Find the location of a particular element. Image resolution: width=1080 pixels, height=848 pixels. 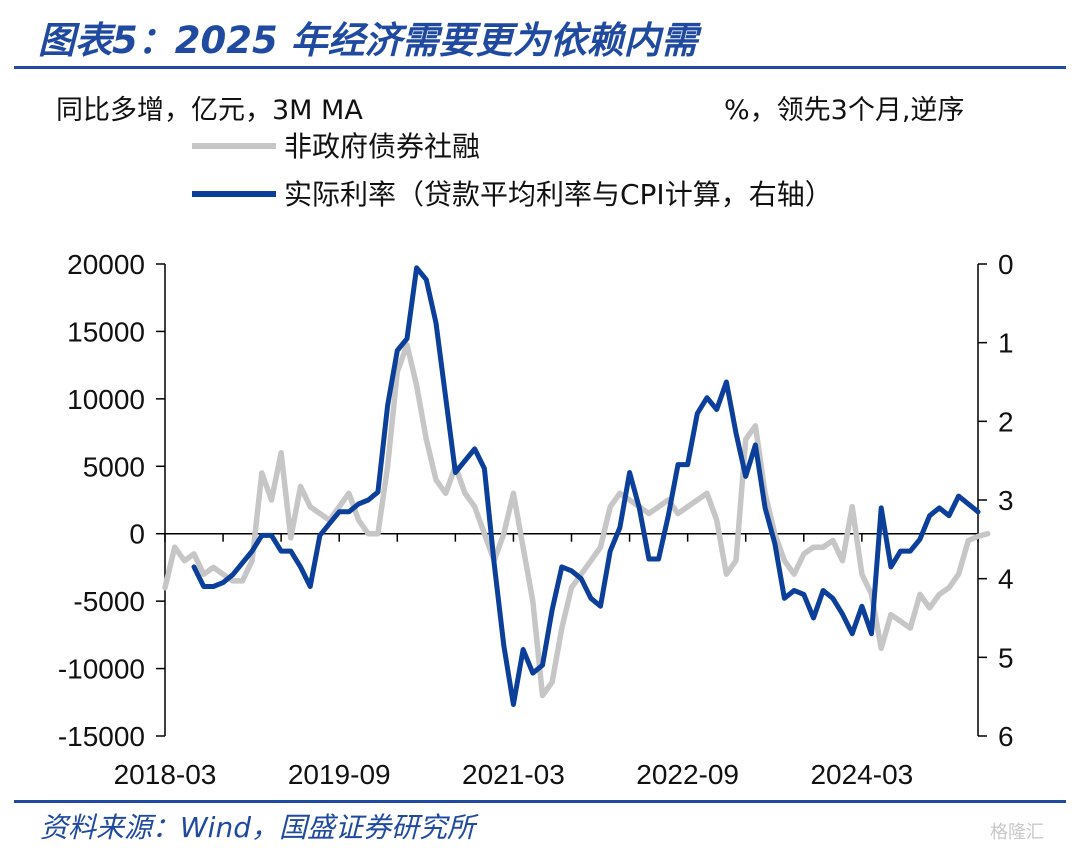

source-note: 资料来源：Wind，国盛证券研究所 is located at coordinates (257, 827).